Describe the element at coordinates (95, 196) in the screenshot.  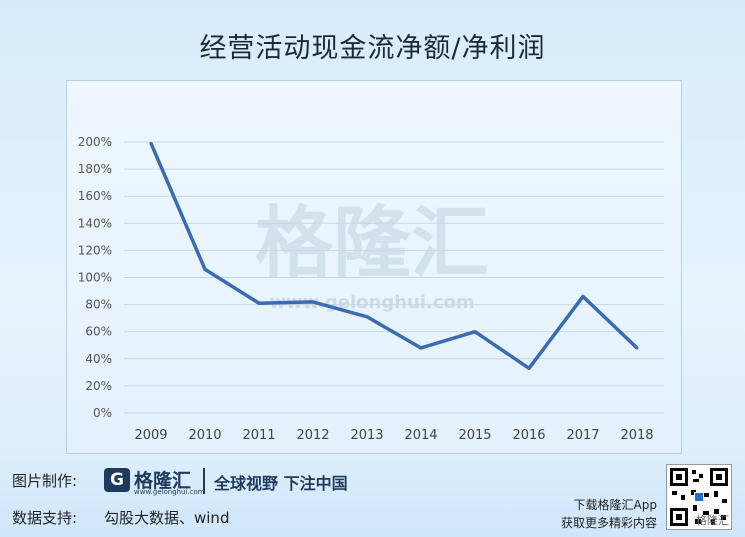
I see `y-tick-label: 160%` at that location.